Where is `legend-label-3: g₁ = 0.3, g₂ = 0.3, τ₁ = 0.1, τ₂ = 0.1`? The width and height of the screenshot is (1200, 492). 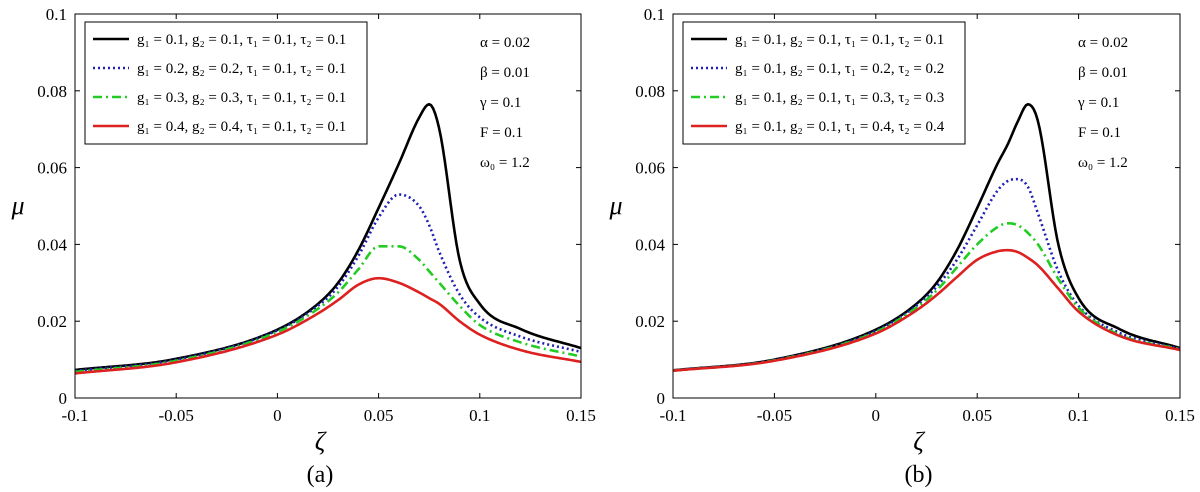 legend-label-3: g₁ = 0.3, g₂ = 0.3, τ₁ = 0.1, τ₂ = 0.1 is located at coordinates (241, 98).